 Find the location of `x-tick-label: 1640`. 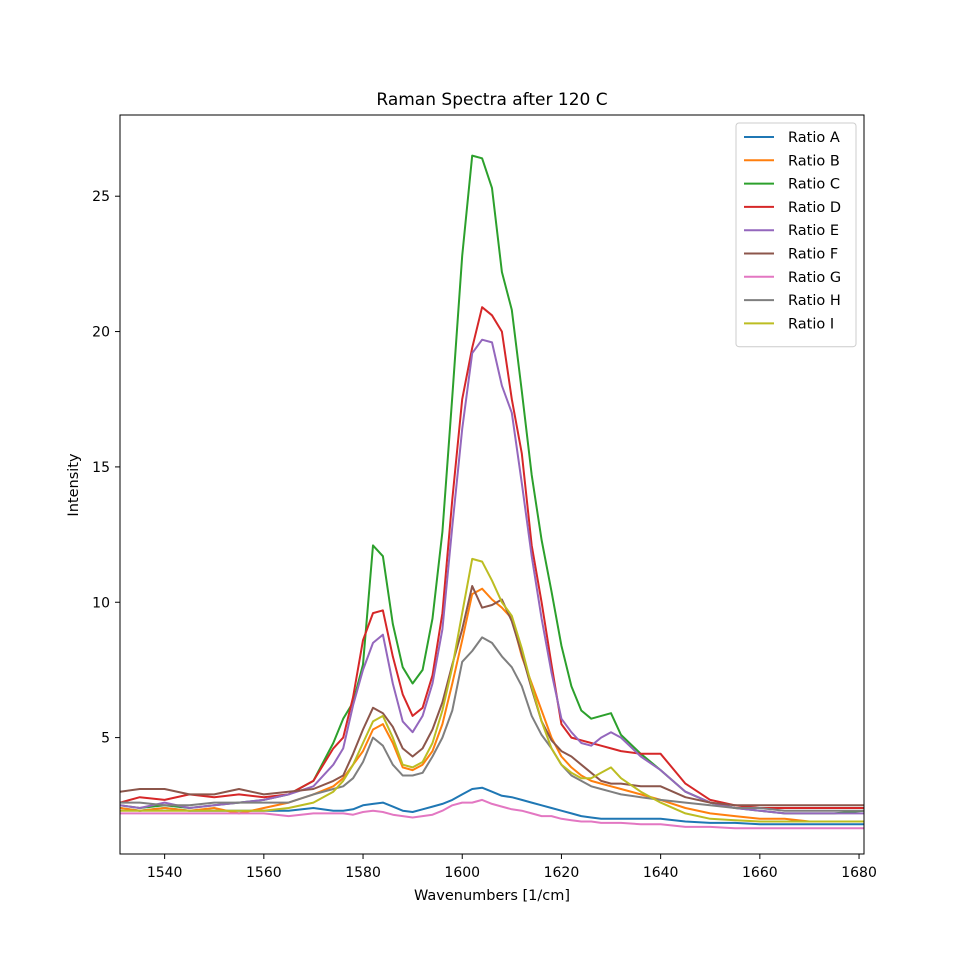

x-tick-label: 1640 is located at coordinates (661, 873).